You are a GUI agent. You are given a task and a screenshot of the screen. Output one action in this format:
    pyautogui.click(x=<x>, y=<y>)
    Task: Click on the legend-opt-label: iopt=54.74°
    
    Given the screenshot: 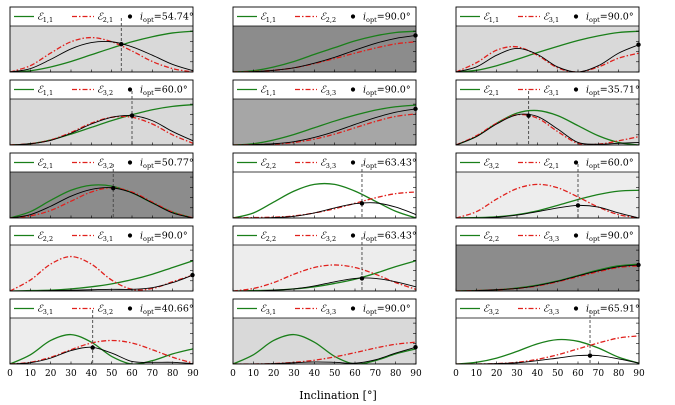 What is the action you would take?
    pyautogui.click(x=167, y=18)
    